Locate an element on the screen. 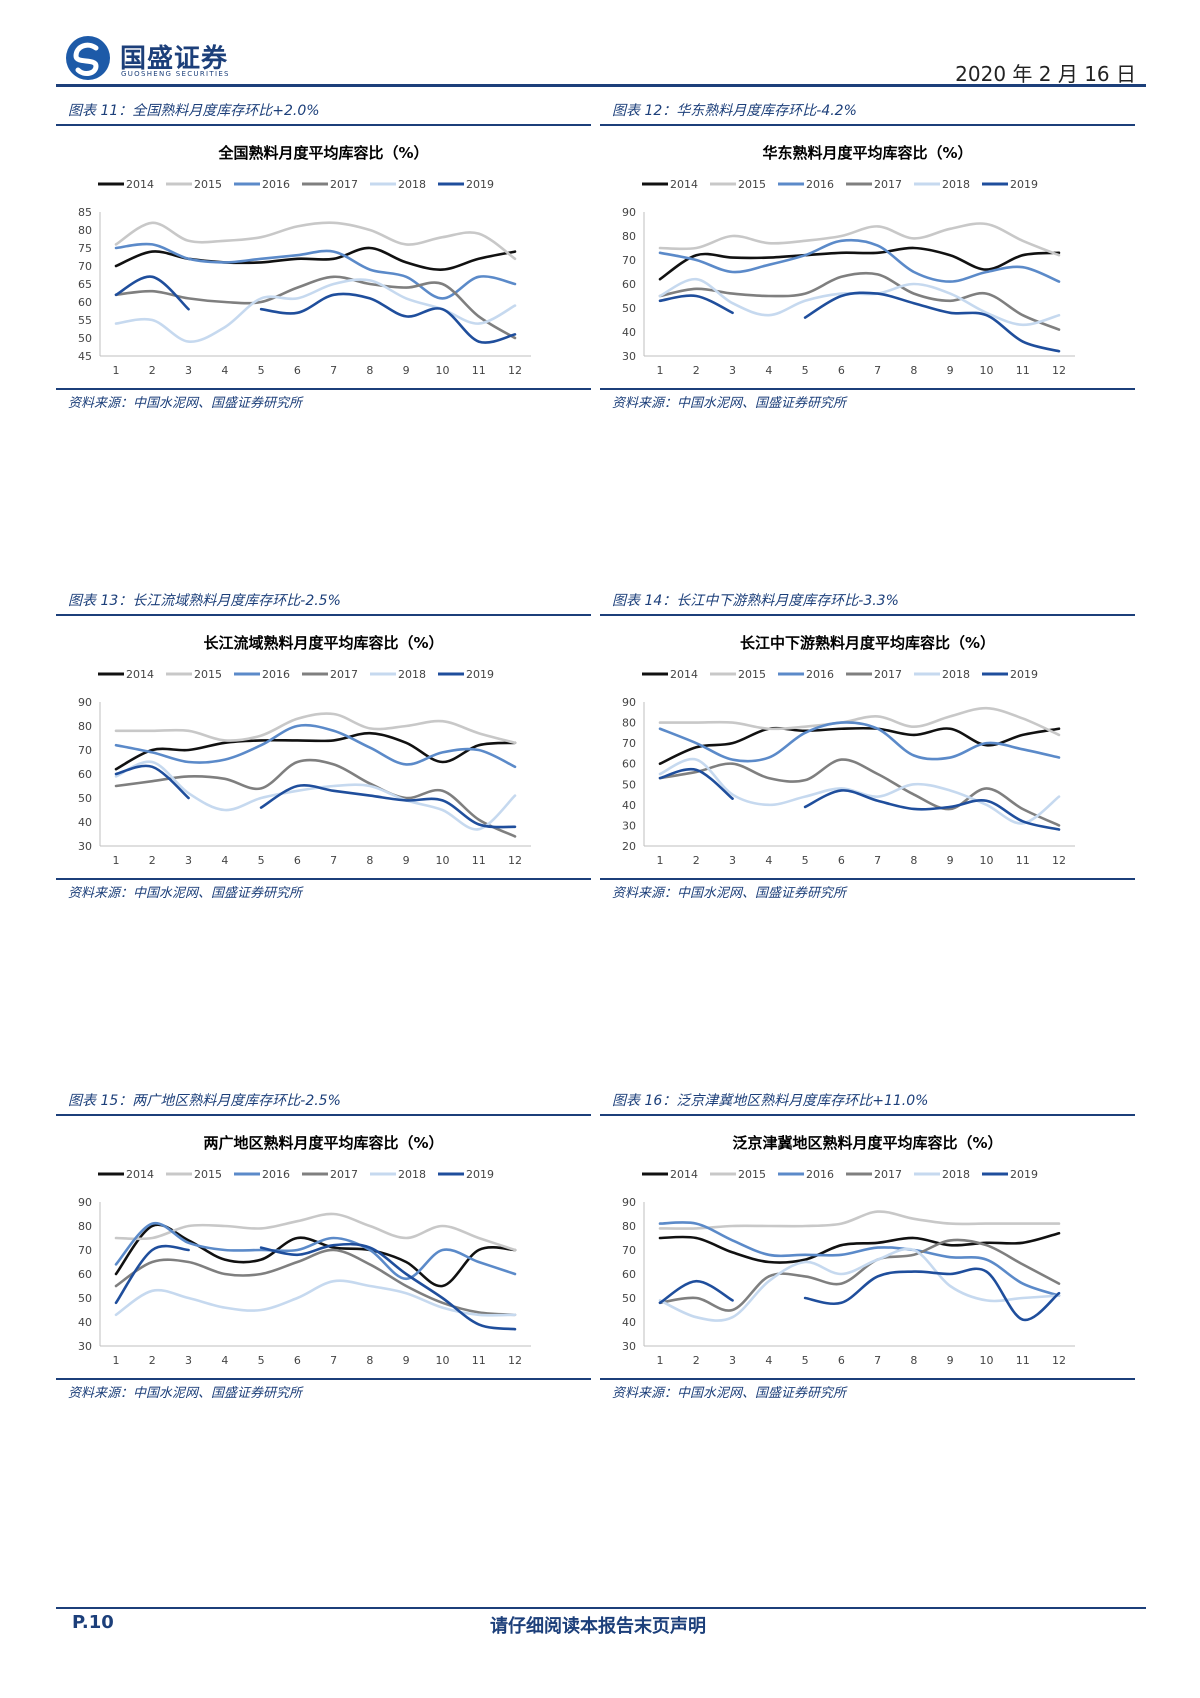  x-tick-label: 3 is located at coordinates (188, 370).